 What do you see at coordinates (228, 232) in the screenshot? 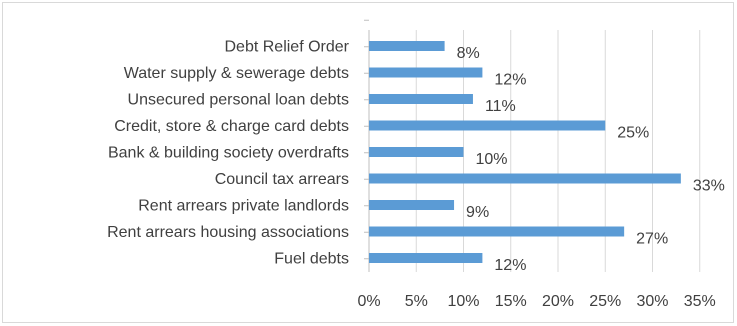
I see `category-label: Rent arrears housing associations` at bounding box center [228, 232].